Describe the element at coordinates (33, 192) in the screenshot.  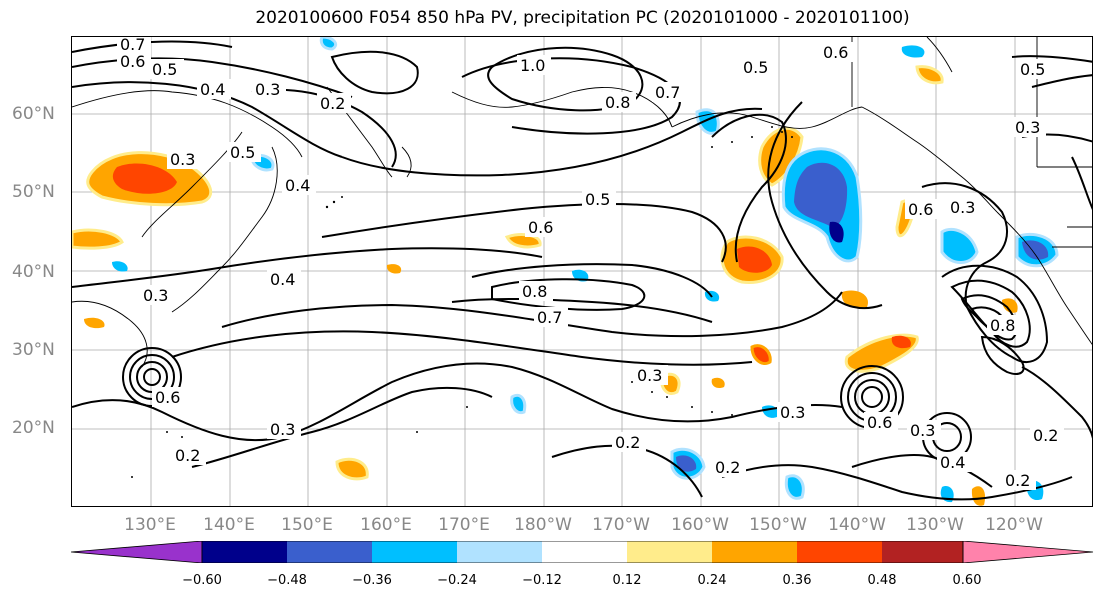
I see `lat-label-50n: 50°N` at that location.